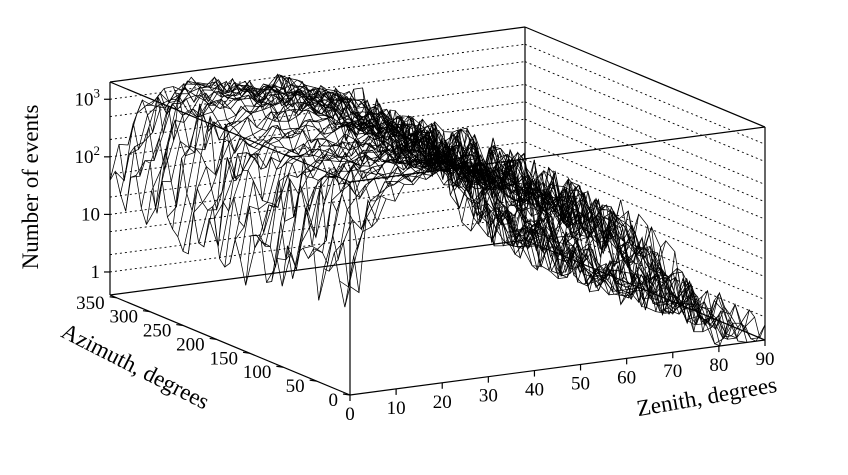 The image size is (848, 475). What do you see at coordinates (124, 317) in the screenshot?
I see `azimuth-tick-label: 300` at bounding box center [124, 317].